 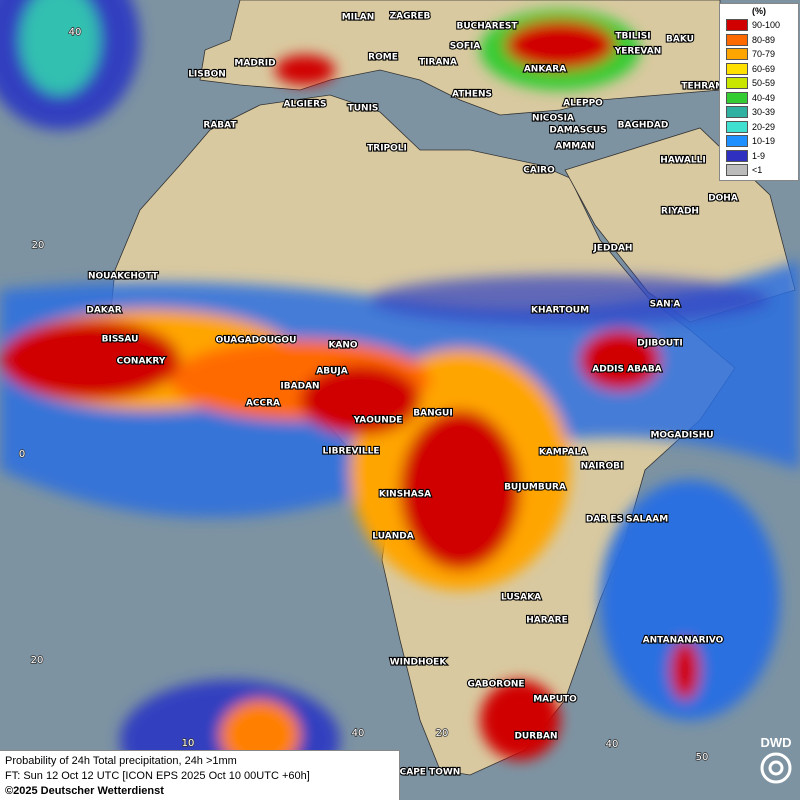 I want to click on city-label: MOGADISHU, so click(x=681, y=436).